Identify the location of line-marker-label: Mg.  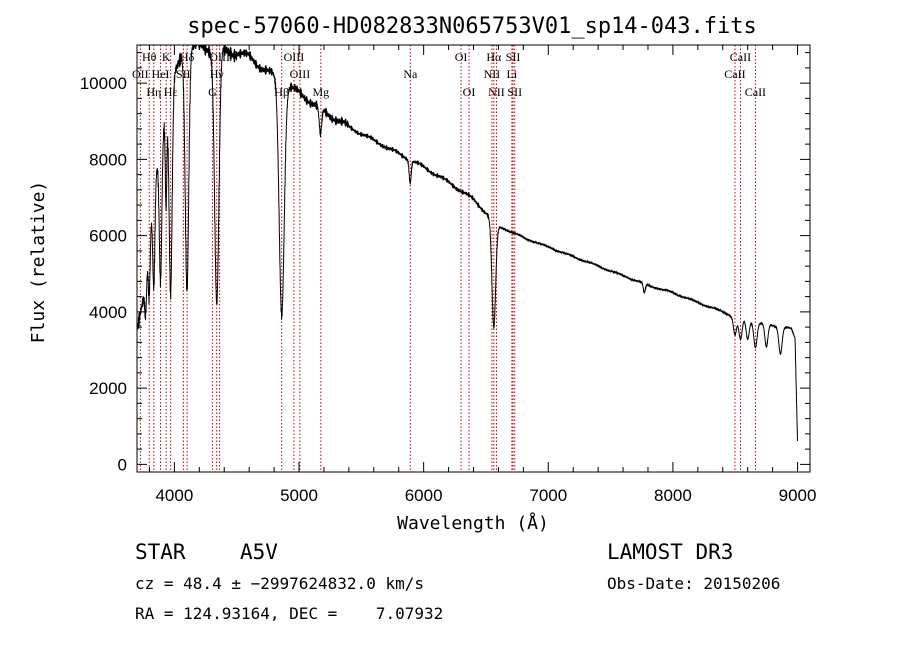
(320, 92).